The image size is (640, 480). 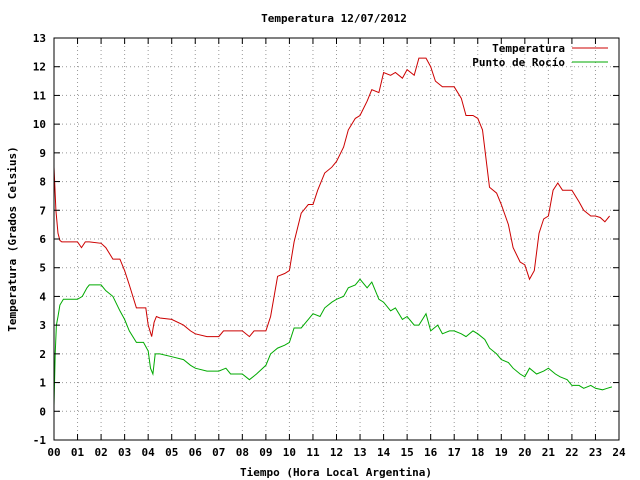 What do you see at coordinates (196, 452) in the screenshot?
I see `x-tick-label: 06` at bounding box center [196, 452].